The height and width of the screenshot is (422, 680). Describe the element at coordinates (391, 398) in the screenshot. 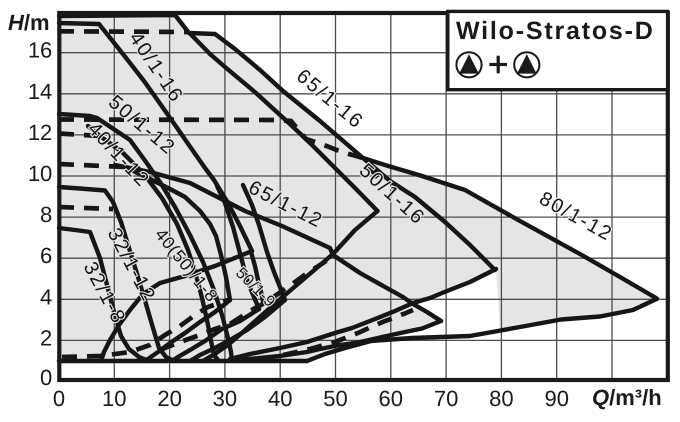

I see `svg-text: 60` at that location.